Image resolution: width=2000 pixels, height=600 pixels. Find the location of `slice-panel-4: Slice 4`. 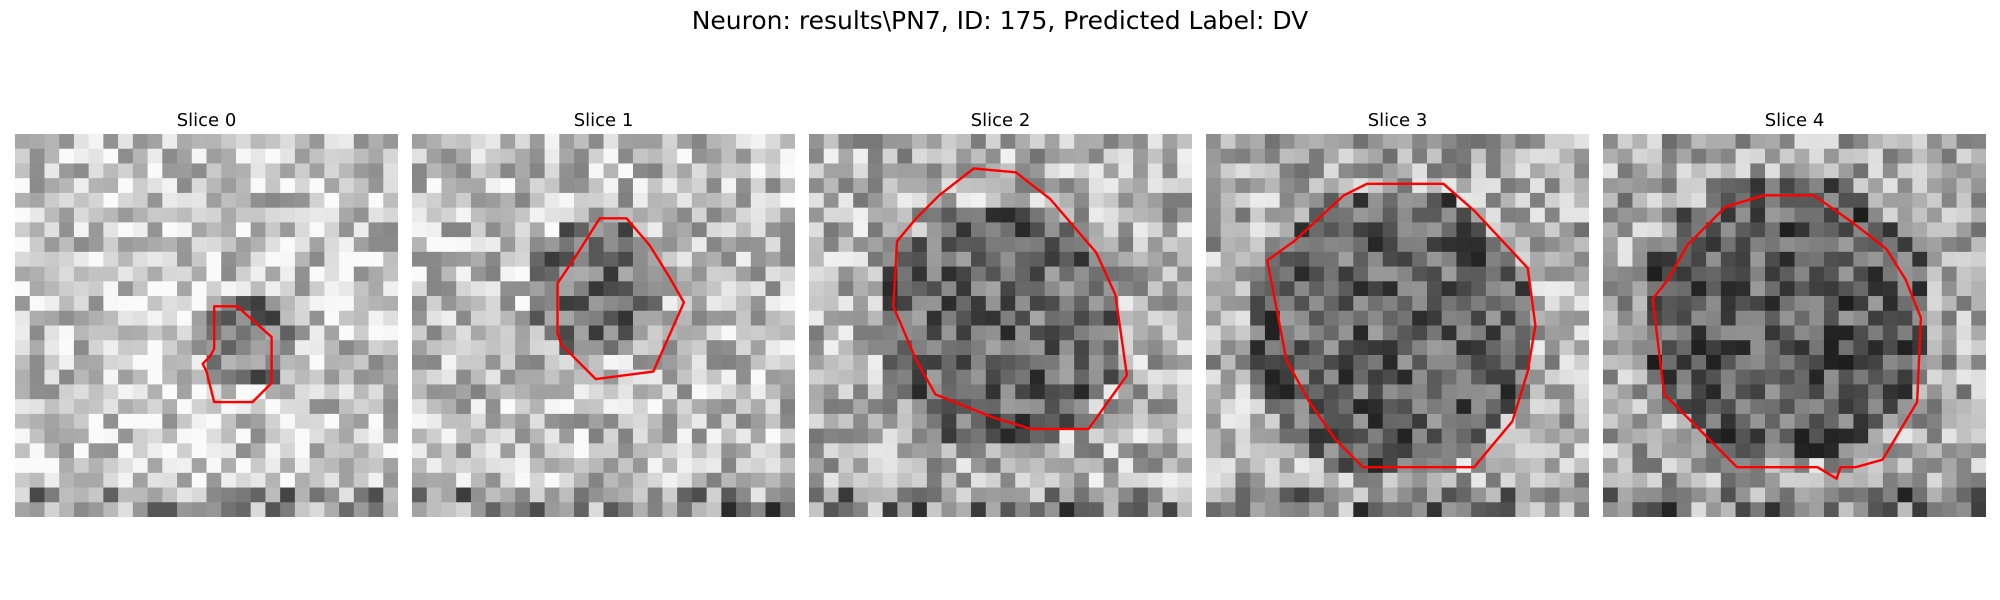

slice-panel-4: Slice 4 is located at coordinates (1794, 312).